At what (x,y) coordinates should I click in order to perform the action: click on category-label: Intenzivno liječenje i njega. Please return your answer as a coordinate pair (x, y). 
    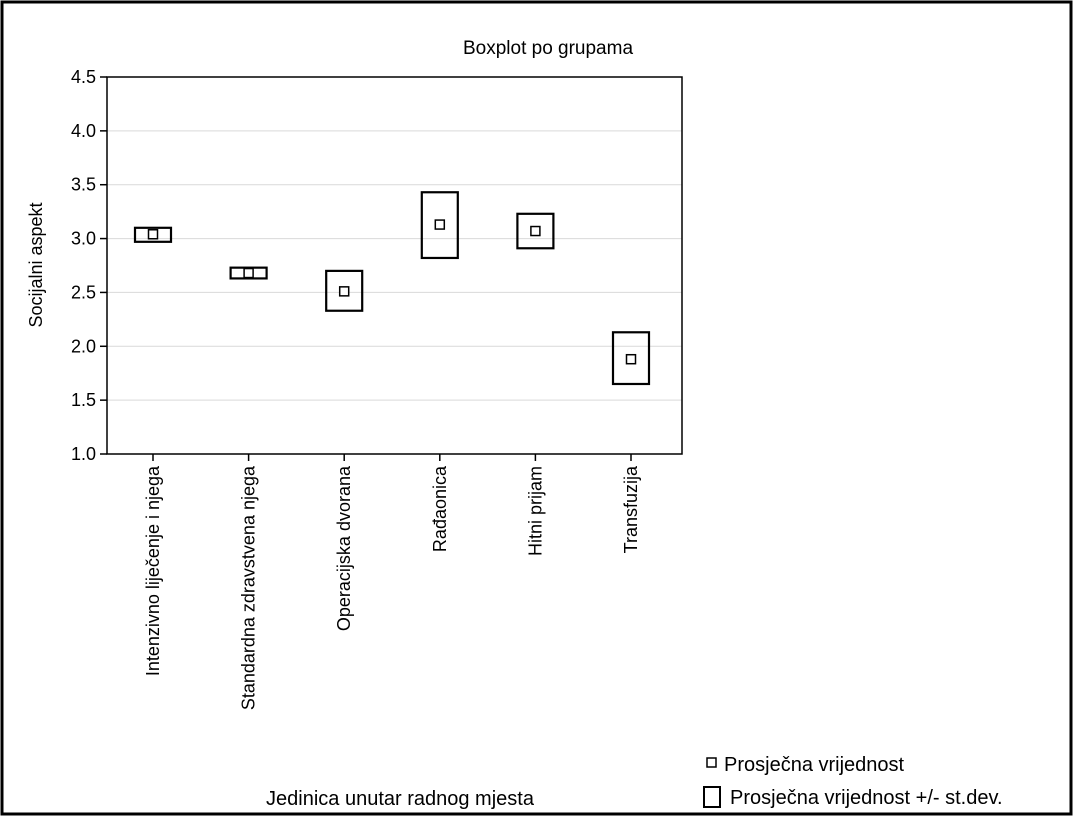
    Looking at the image, I should click on (153, 570).